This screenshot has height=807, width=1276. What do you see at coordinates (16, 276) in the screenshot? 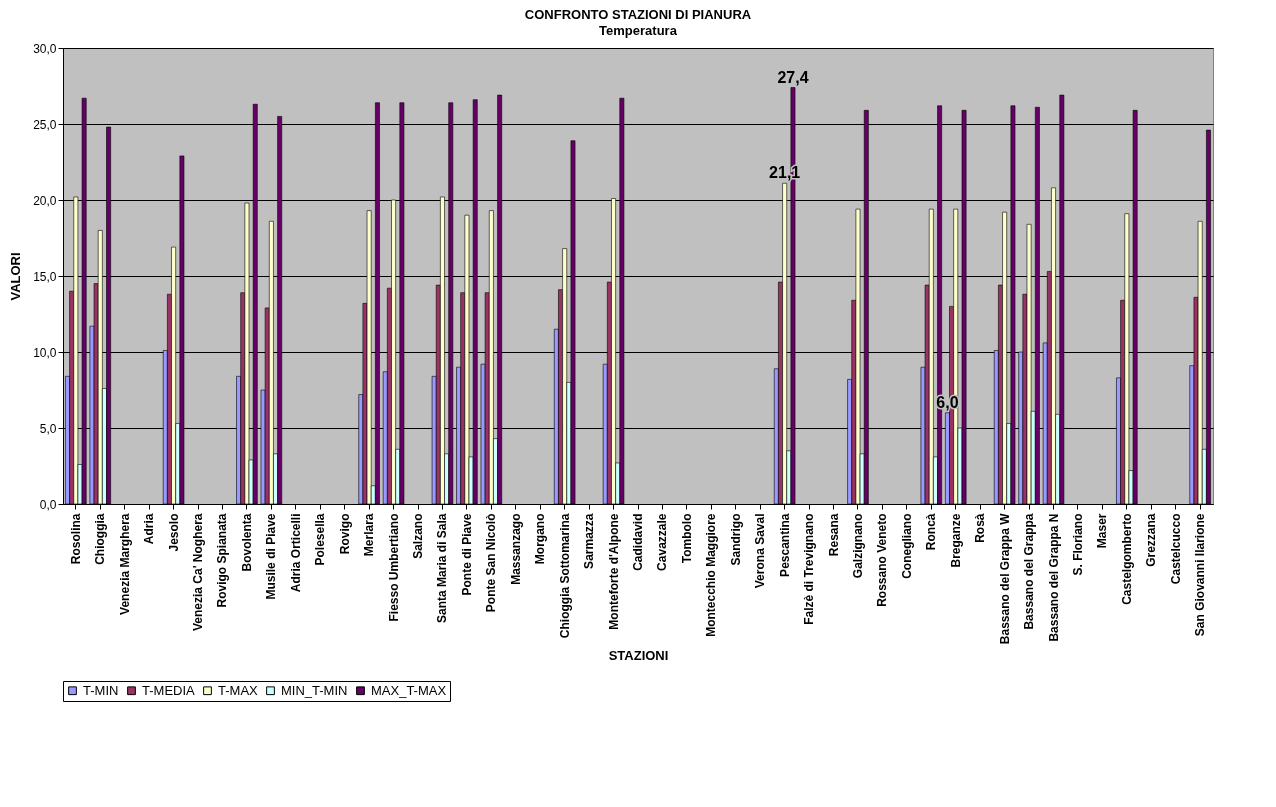
I see `y-axis-title: VALORI` at bounding box center [16, 276].